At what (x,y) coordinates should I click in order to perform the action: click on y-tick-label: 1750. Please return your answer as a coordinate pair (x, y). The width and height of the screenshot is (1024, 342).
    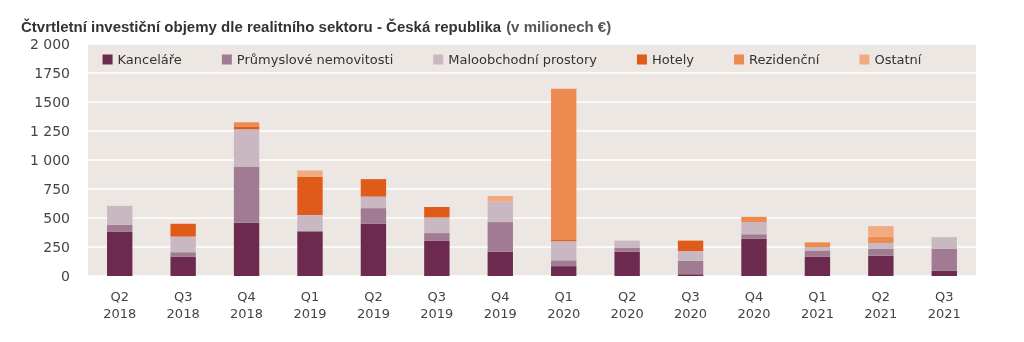
    Looking at the image, I should click on (52, 73).